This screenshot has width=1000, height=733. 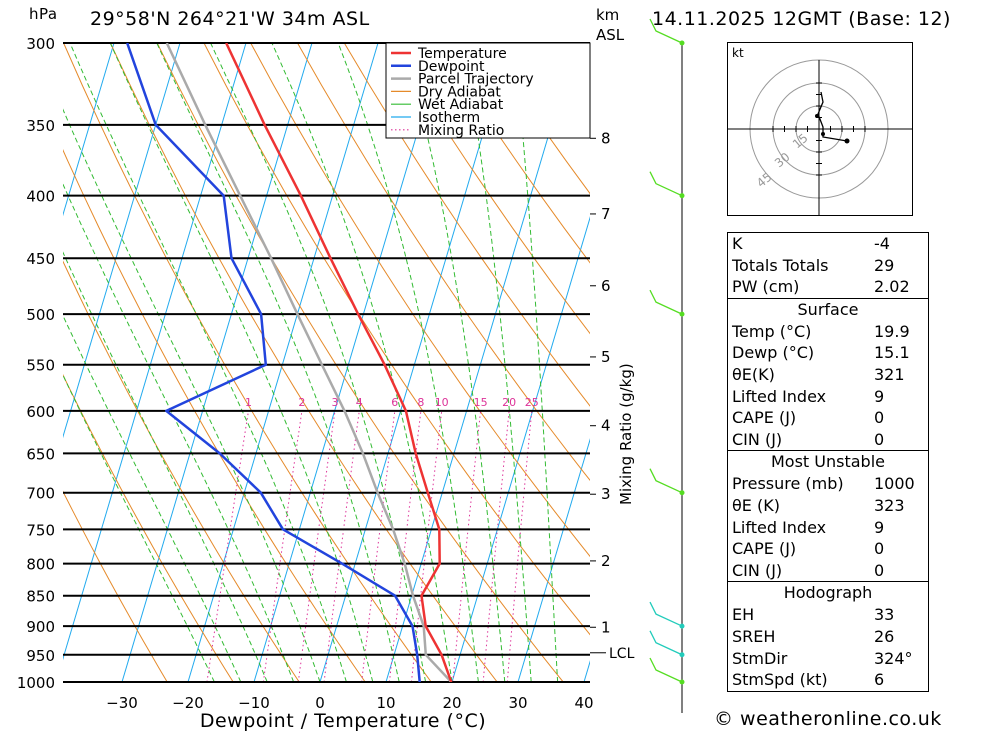 I want to click on indices-label: CAPE (J), so click(x=764, y=549).